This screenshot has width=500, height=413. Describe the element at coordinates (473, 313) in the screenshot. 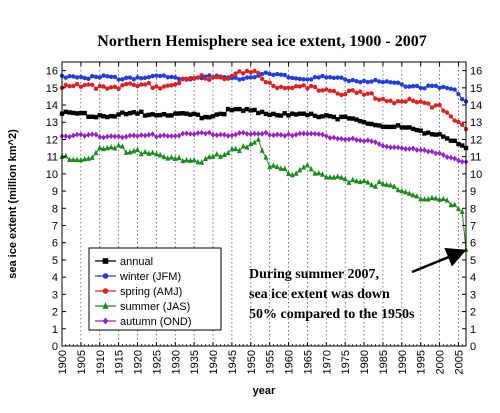

I see `y-tick-label-right: 2` at that location.